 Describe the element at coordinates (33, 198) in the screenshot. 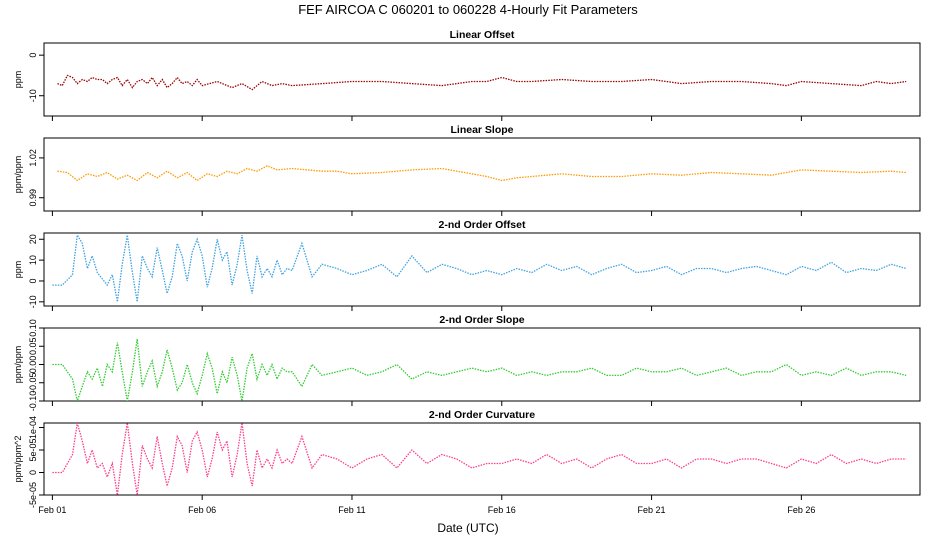

I see `y-tick-label: 0.99` at that location.